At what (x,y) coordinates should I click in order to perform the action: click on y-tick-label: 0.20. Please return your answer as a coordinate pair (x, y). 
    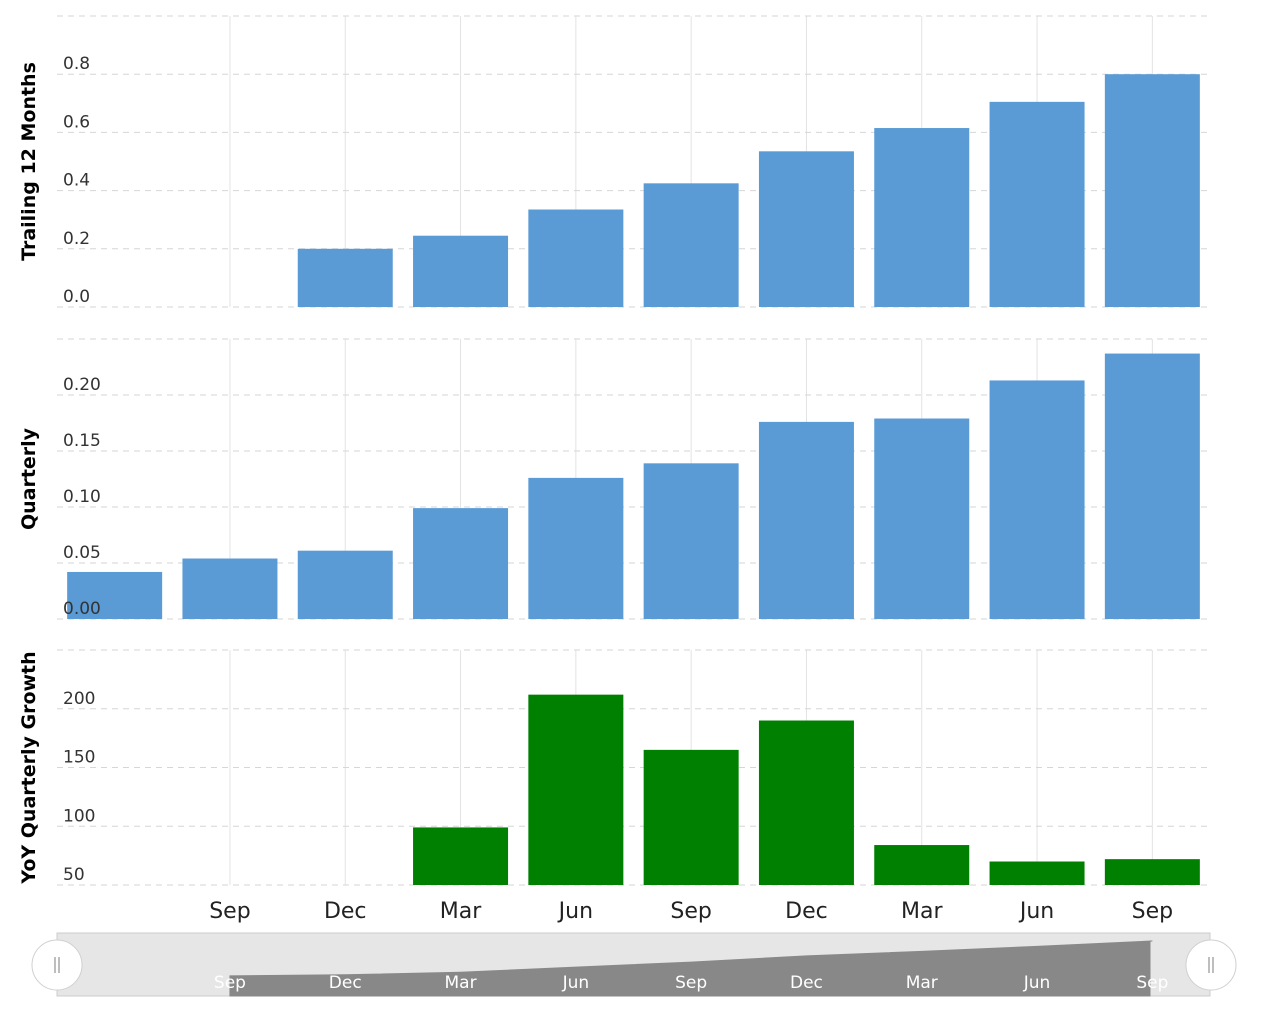
    Looking at the image, I should click on (82, 385).